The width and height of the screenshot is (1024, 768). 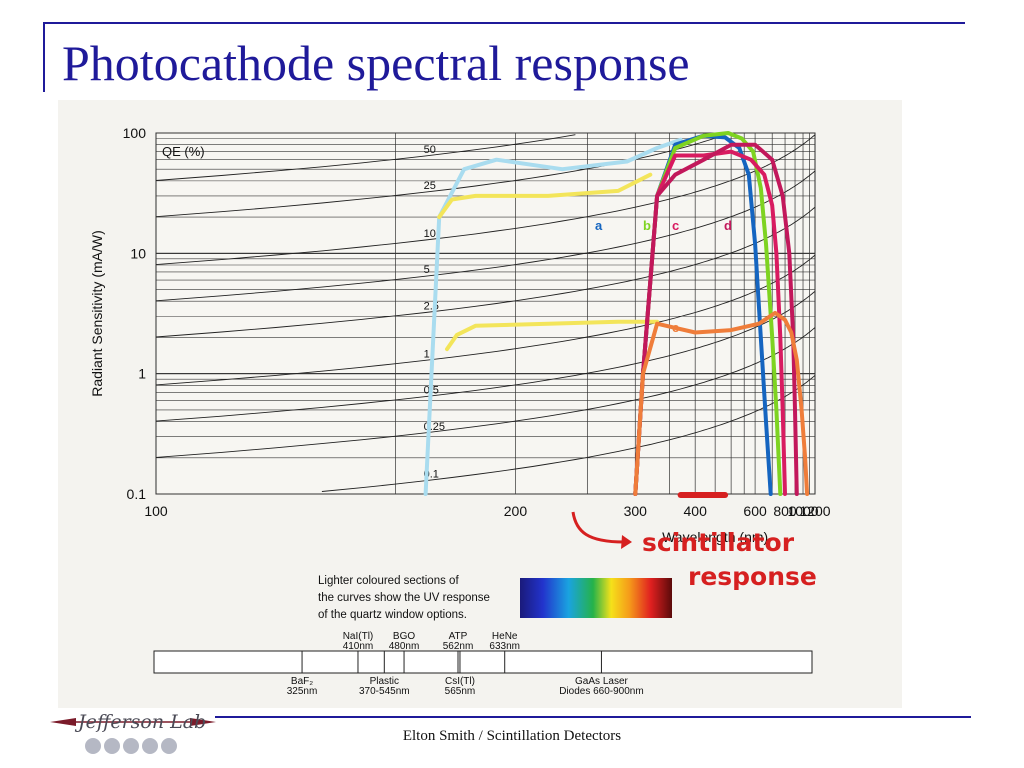 I want to click on scale-top-name: NaI(Tl), so click(x=358, y=636).